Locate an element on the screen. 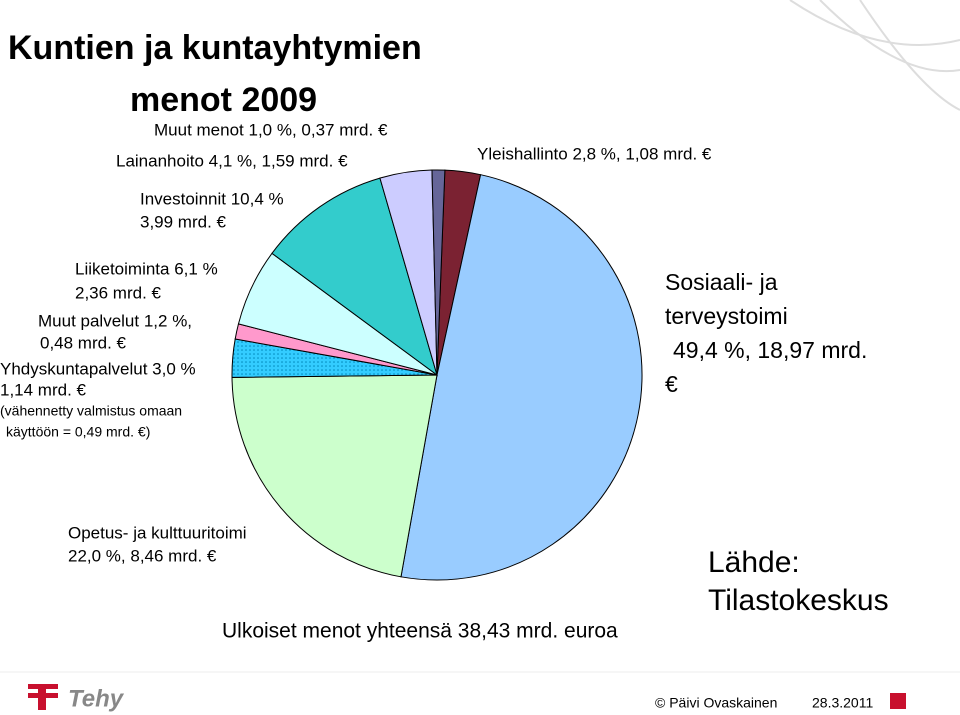  slice-label: 2,36 mrd. € is located at coordinates (118, 292).